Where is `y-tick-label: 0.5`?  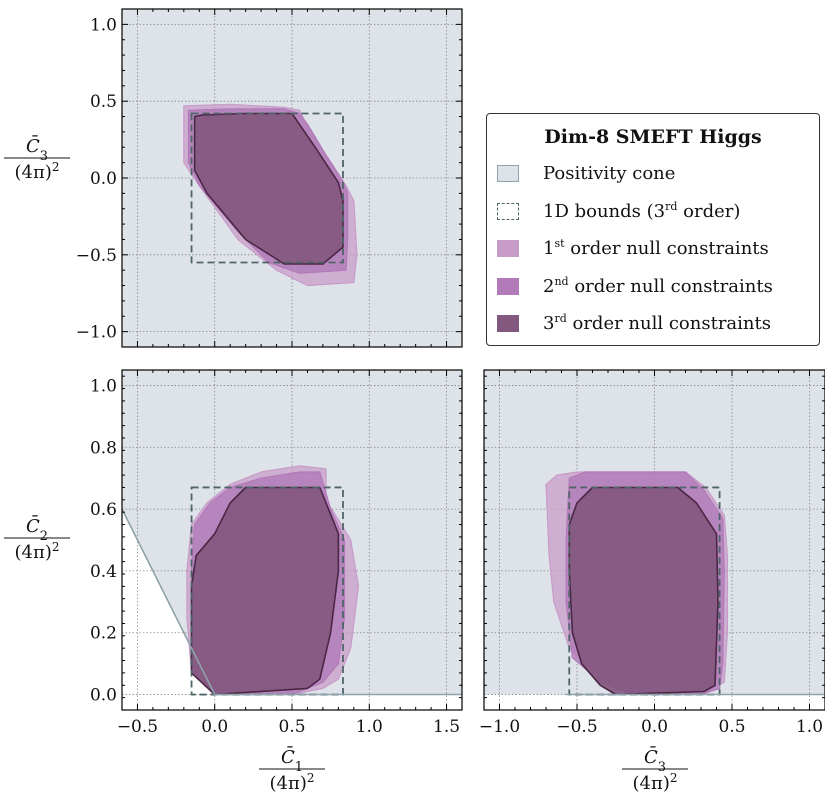 y-tick-label: 0.5 is located at coordinates (103, 102).